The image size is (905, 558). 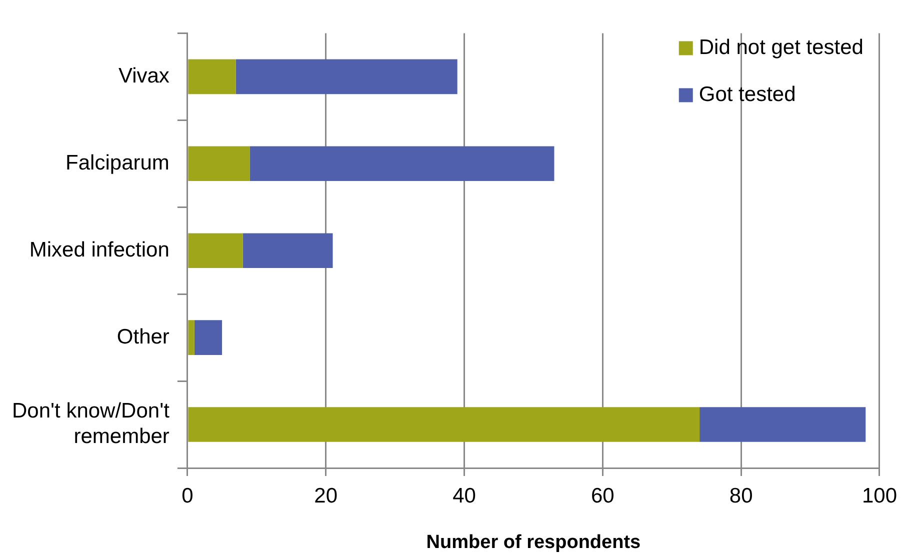 I want to click on x-tick-label: 0, so click(x=188, y=496).